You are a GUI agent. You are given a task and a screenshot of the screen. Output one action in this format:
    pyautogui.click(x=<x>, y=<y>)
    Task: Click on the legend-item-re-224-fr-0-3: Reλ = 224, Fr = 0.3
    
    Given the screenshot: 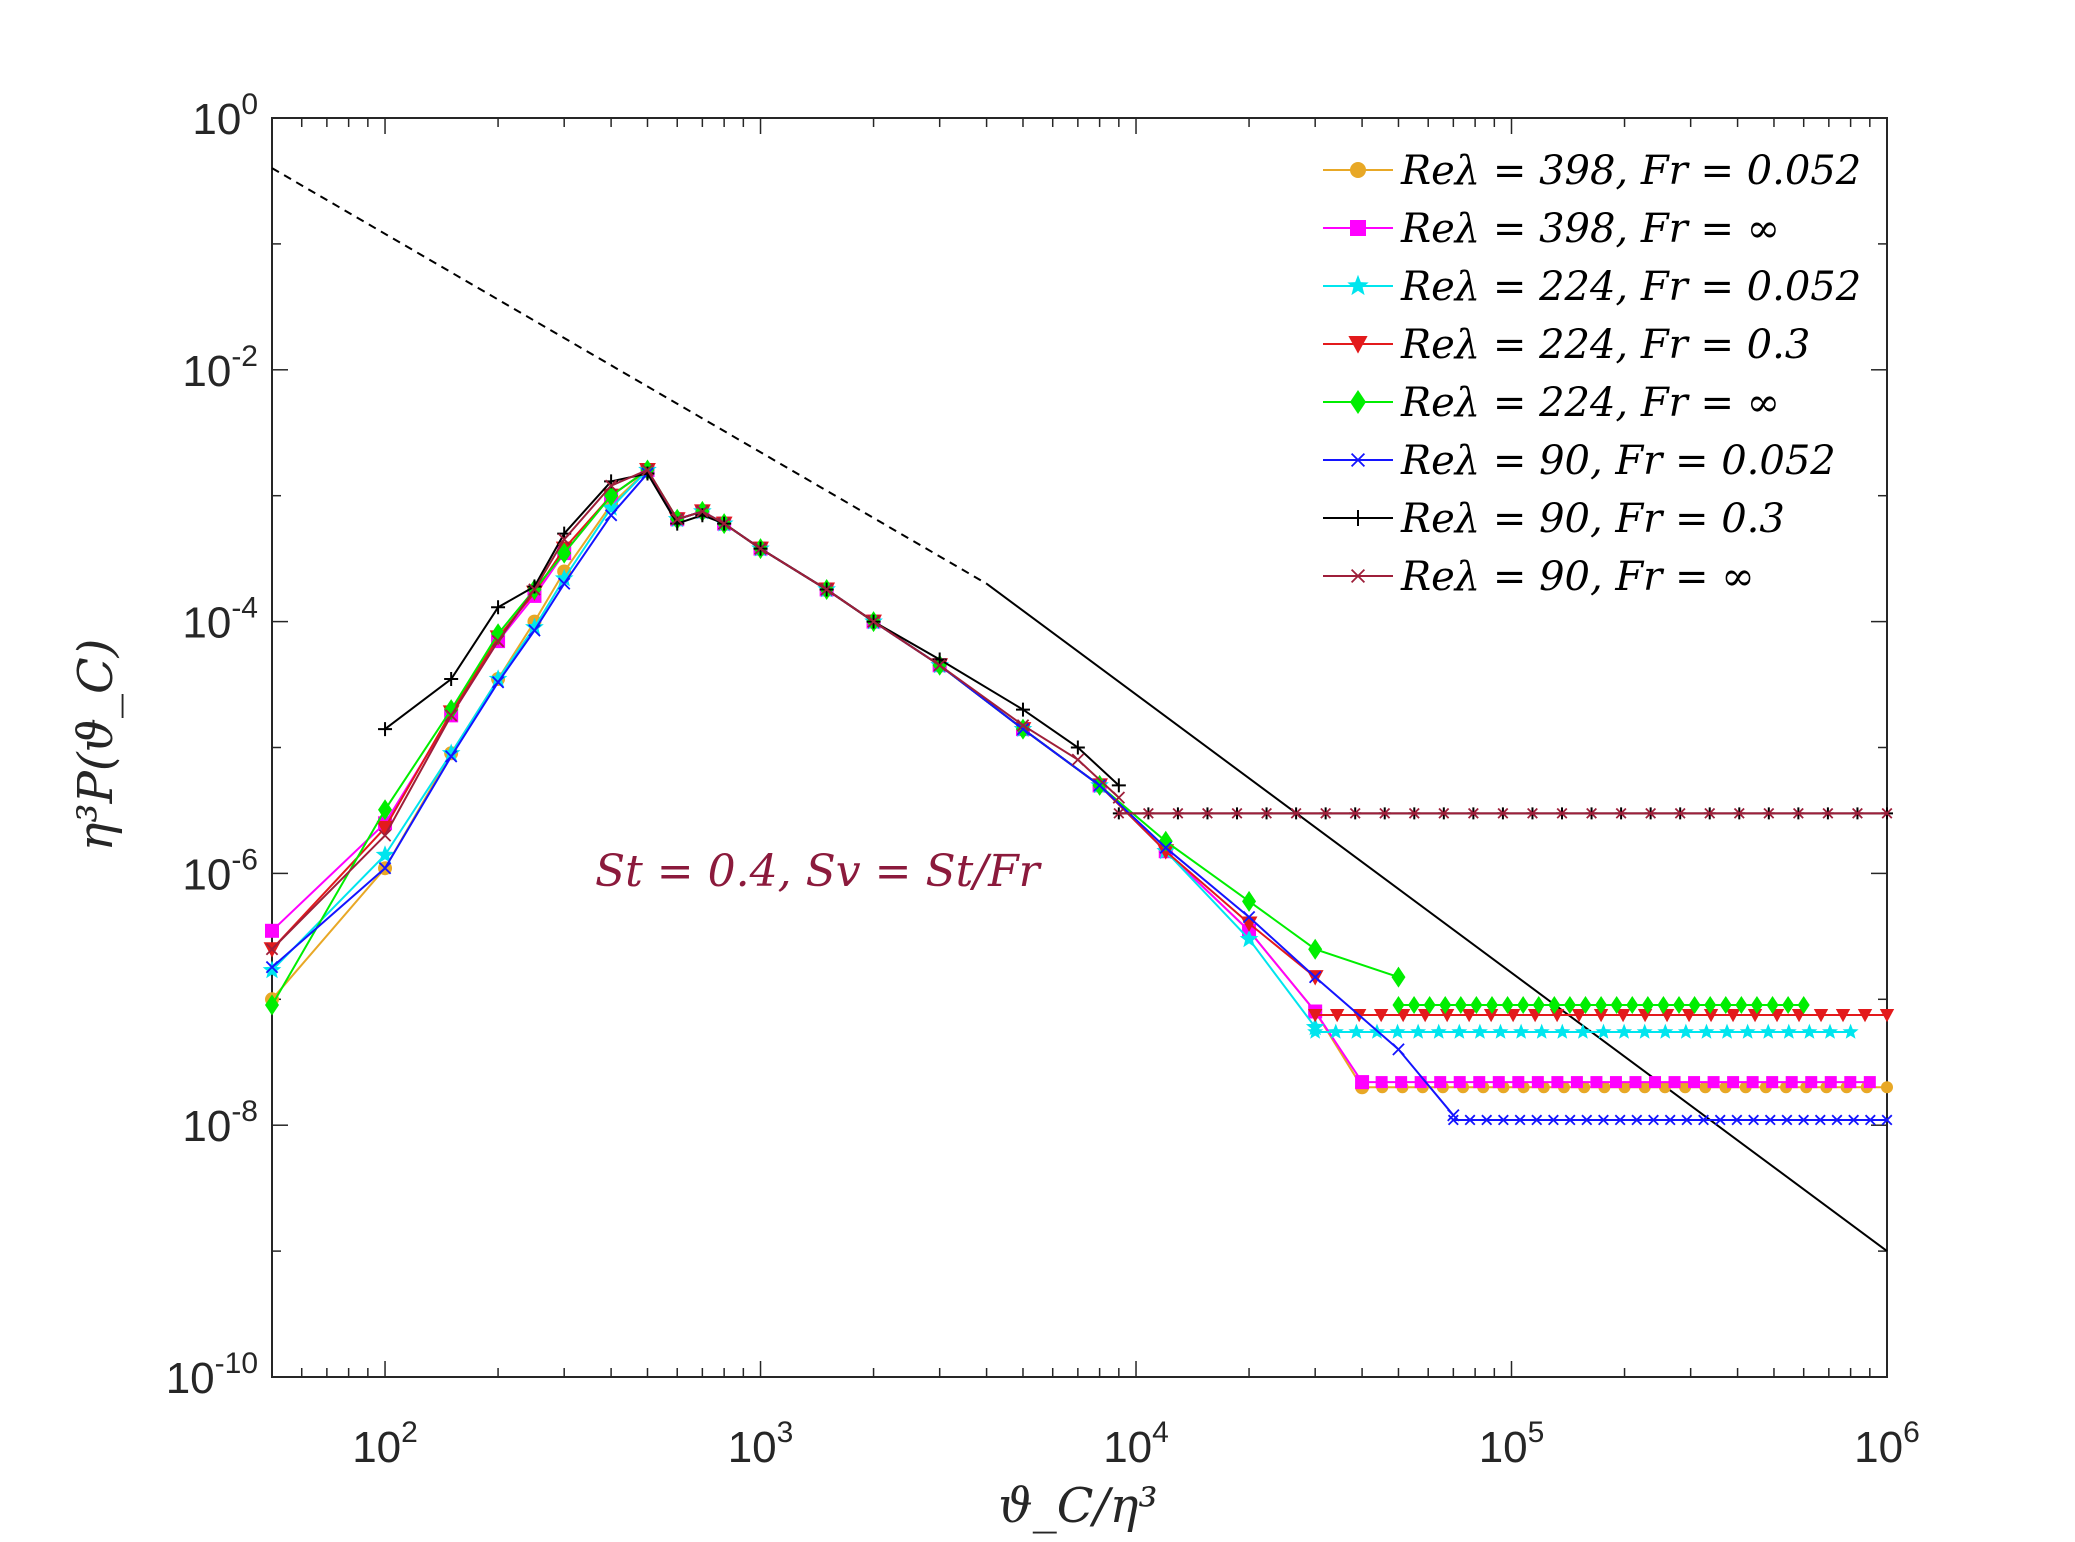 What is the action you would take?
    pyautogui.click(x=1566, y=345)
    